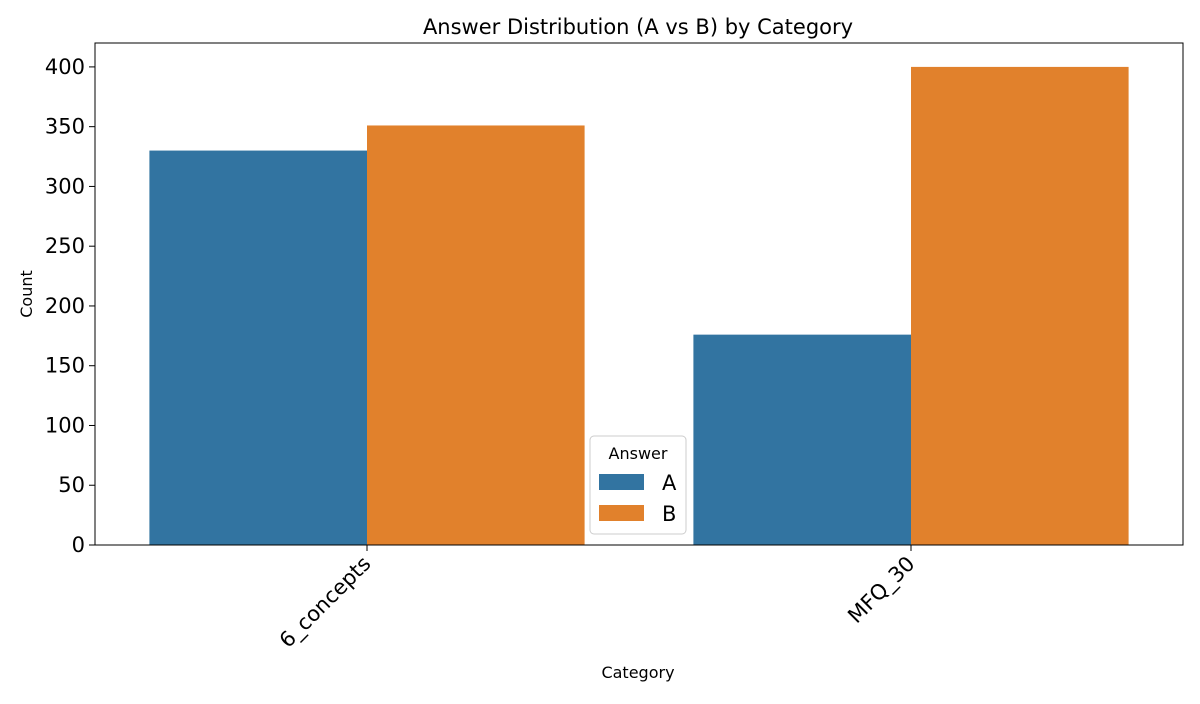  Describe the element at coordinates (65, 127) in the screenshot. I see `y-tick-label: 350` at that location.